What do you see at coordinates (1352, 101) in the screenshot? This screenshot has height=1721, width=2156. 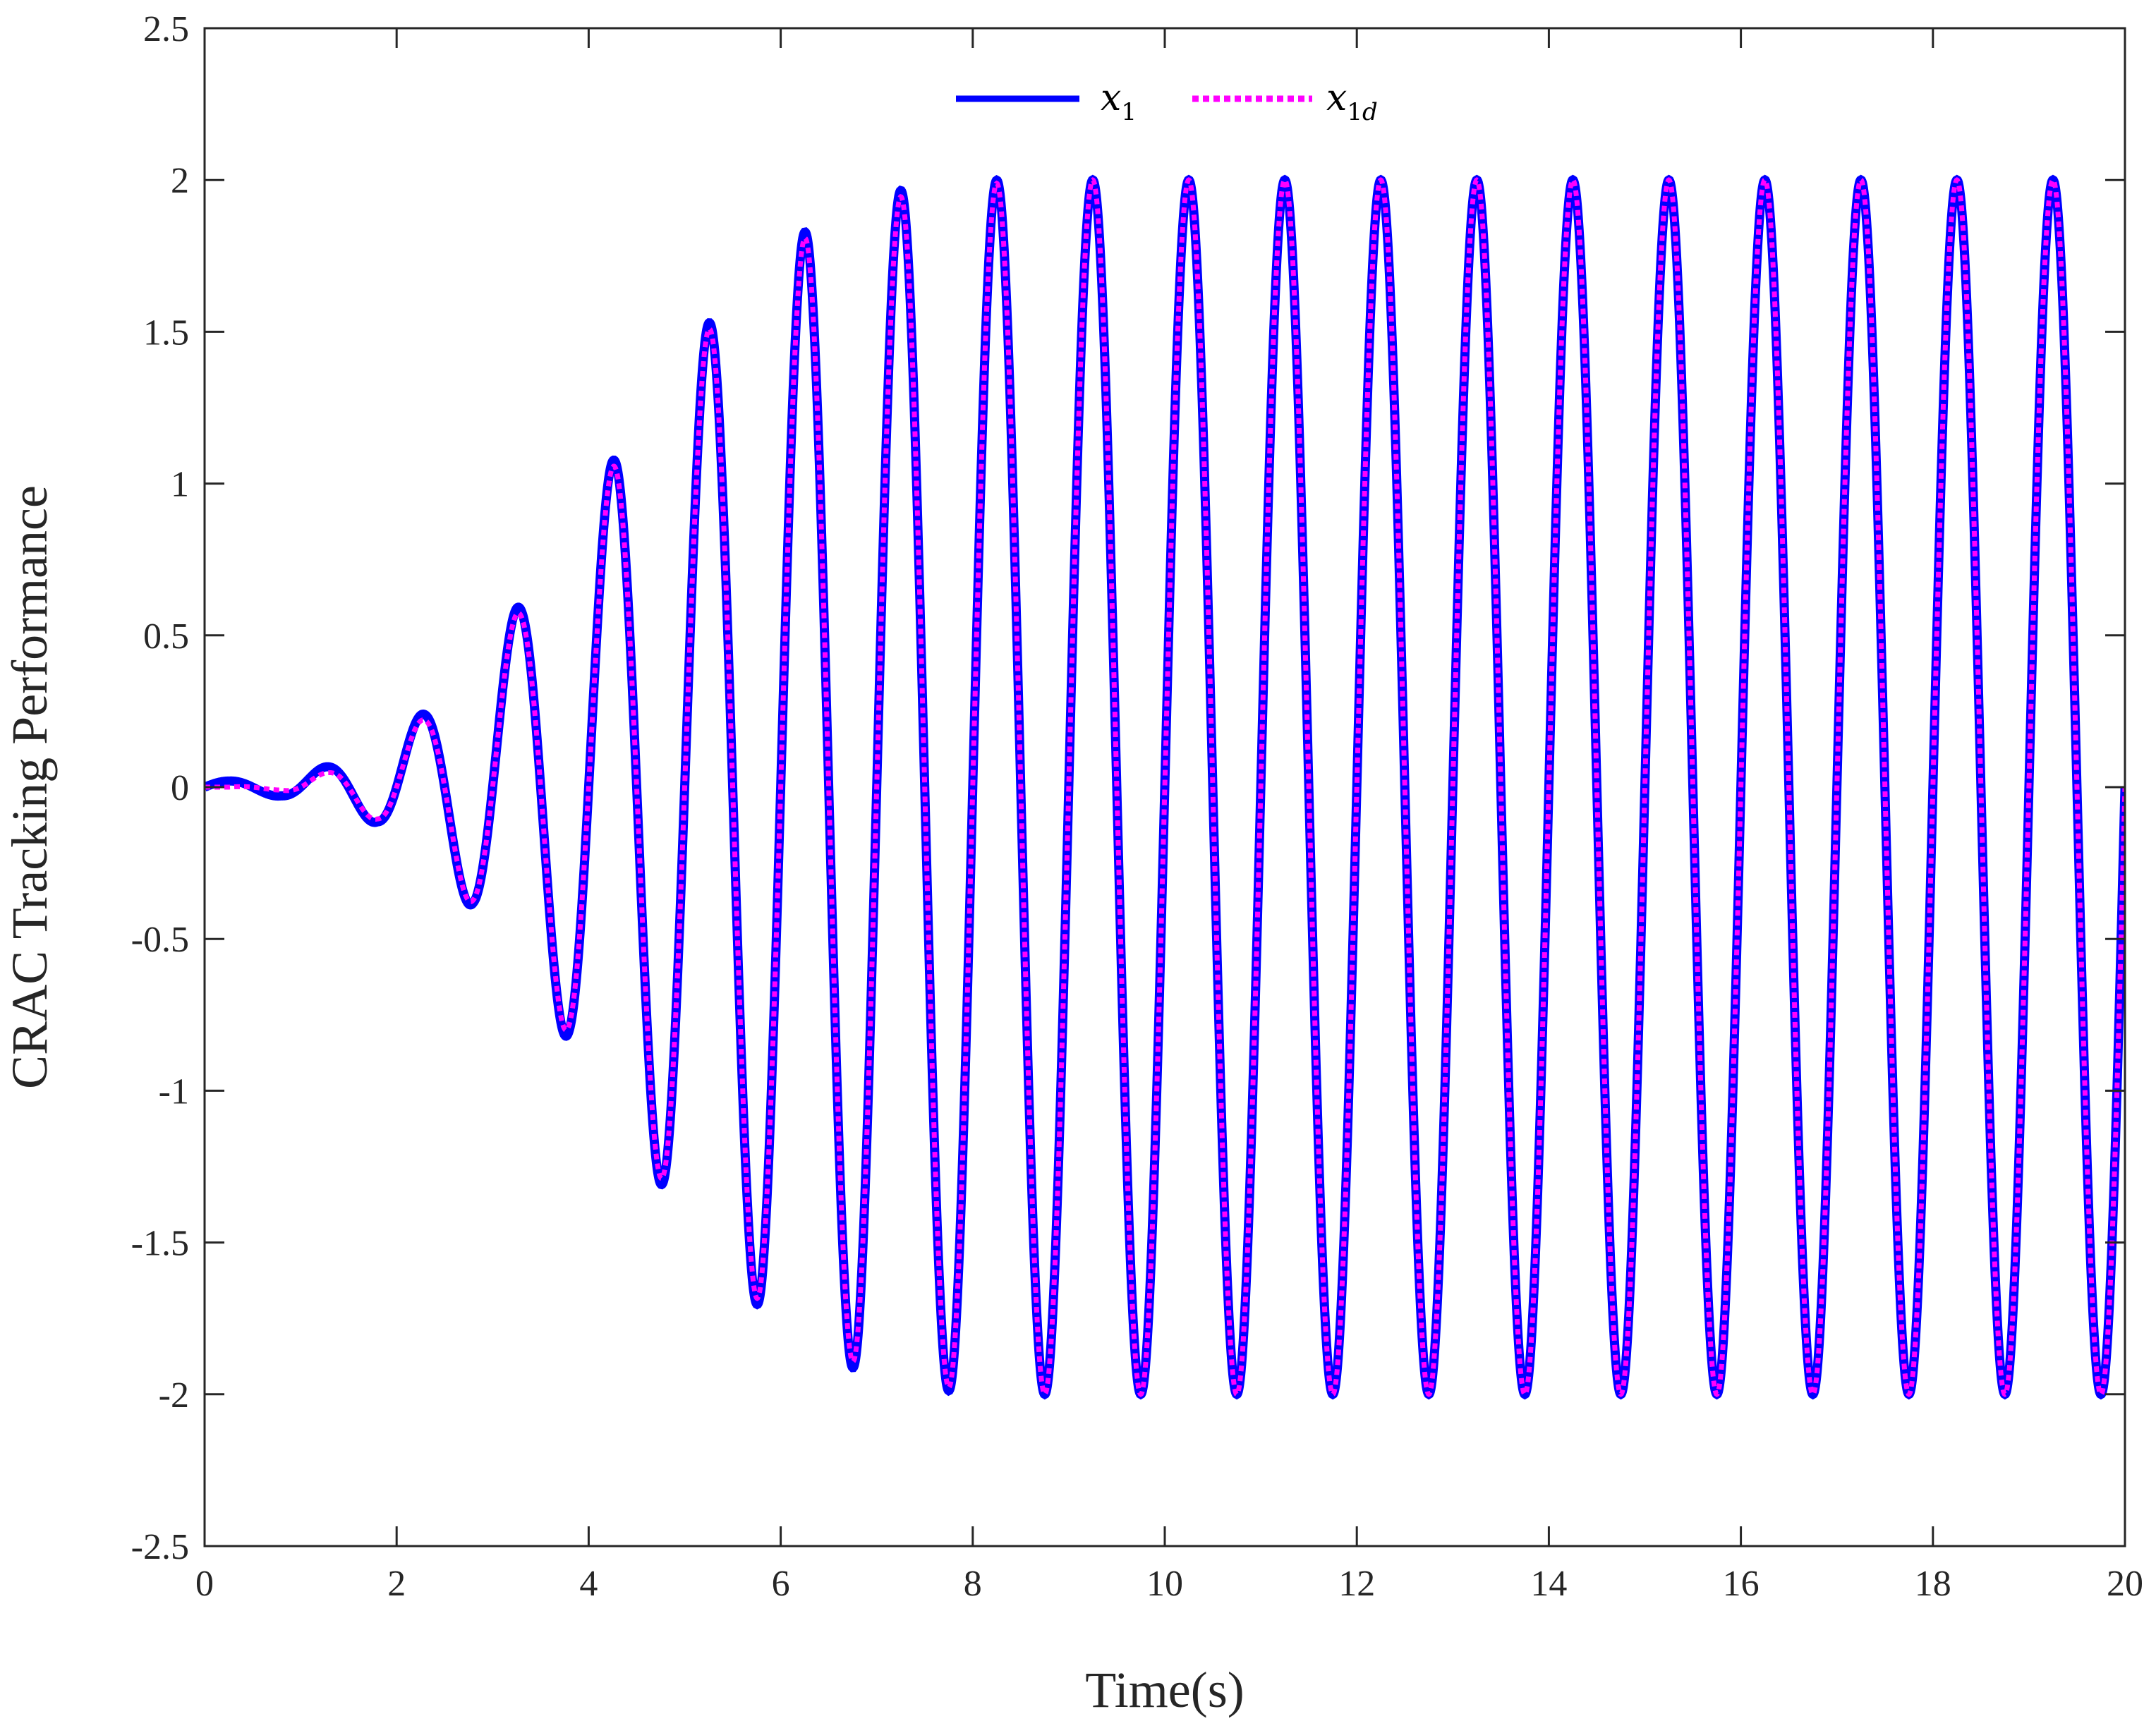 I see `legend-label-x1d: x1d` at bounding box center [1352, 101].